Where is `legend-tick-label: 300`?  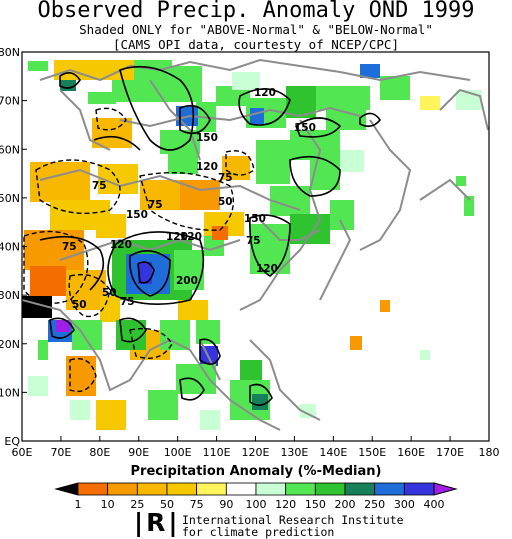 legend-tick-label: 300 is located at coordinates (404, 504).